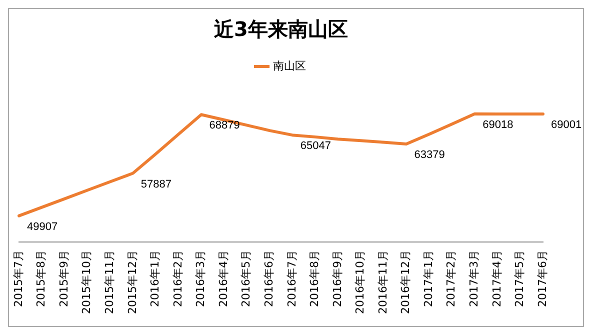 The image size is (592, 335). Describe the element at coordinates (451, 279) in the screenshot. I see `x-tick-label: 2017年2月` at that location.